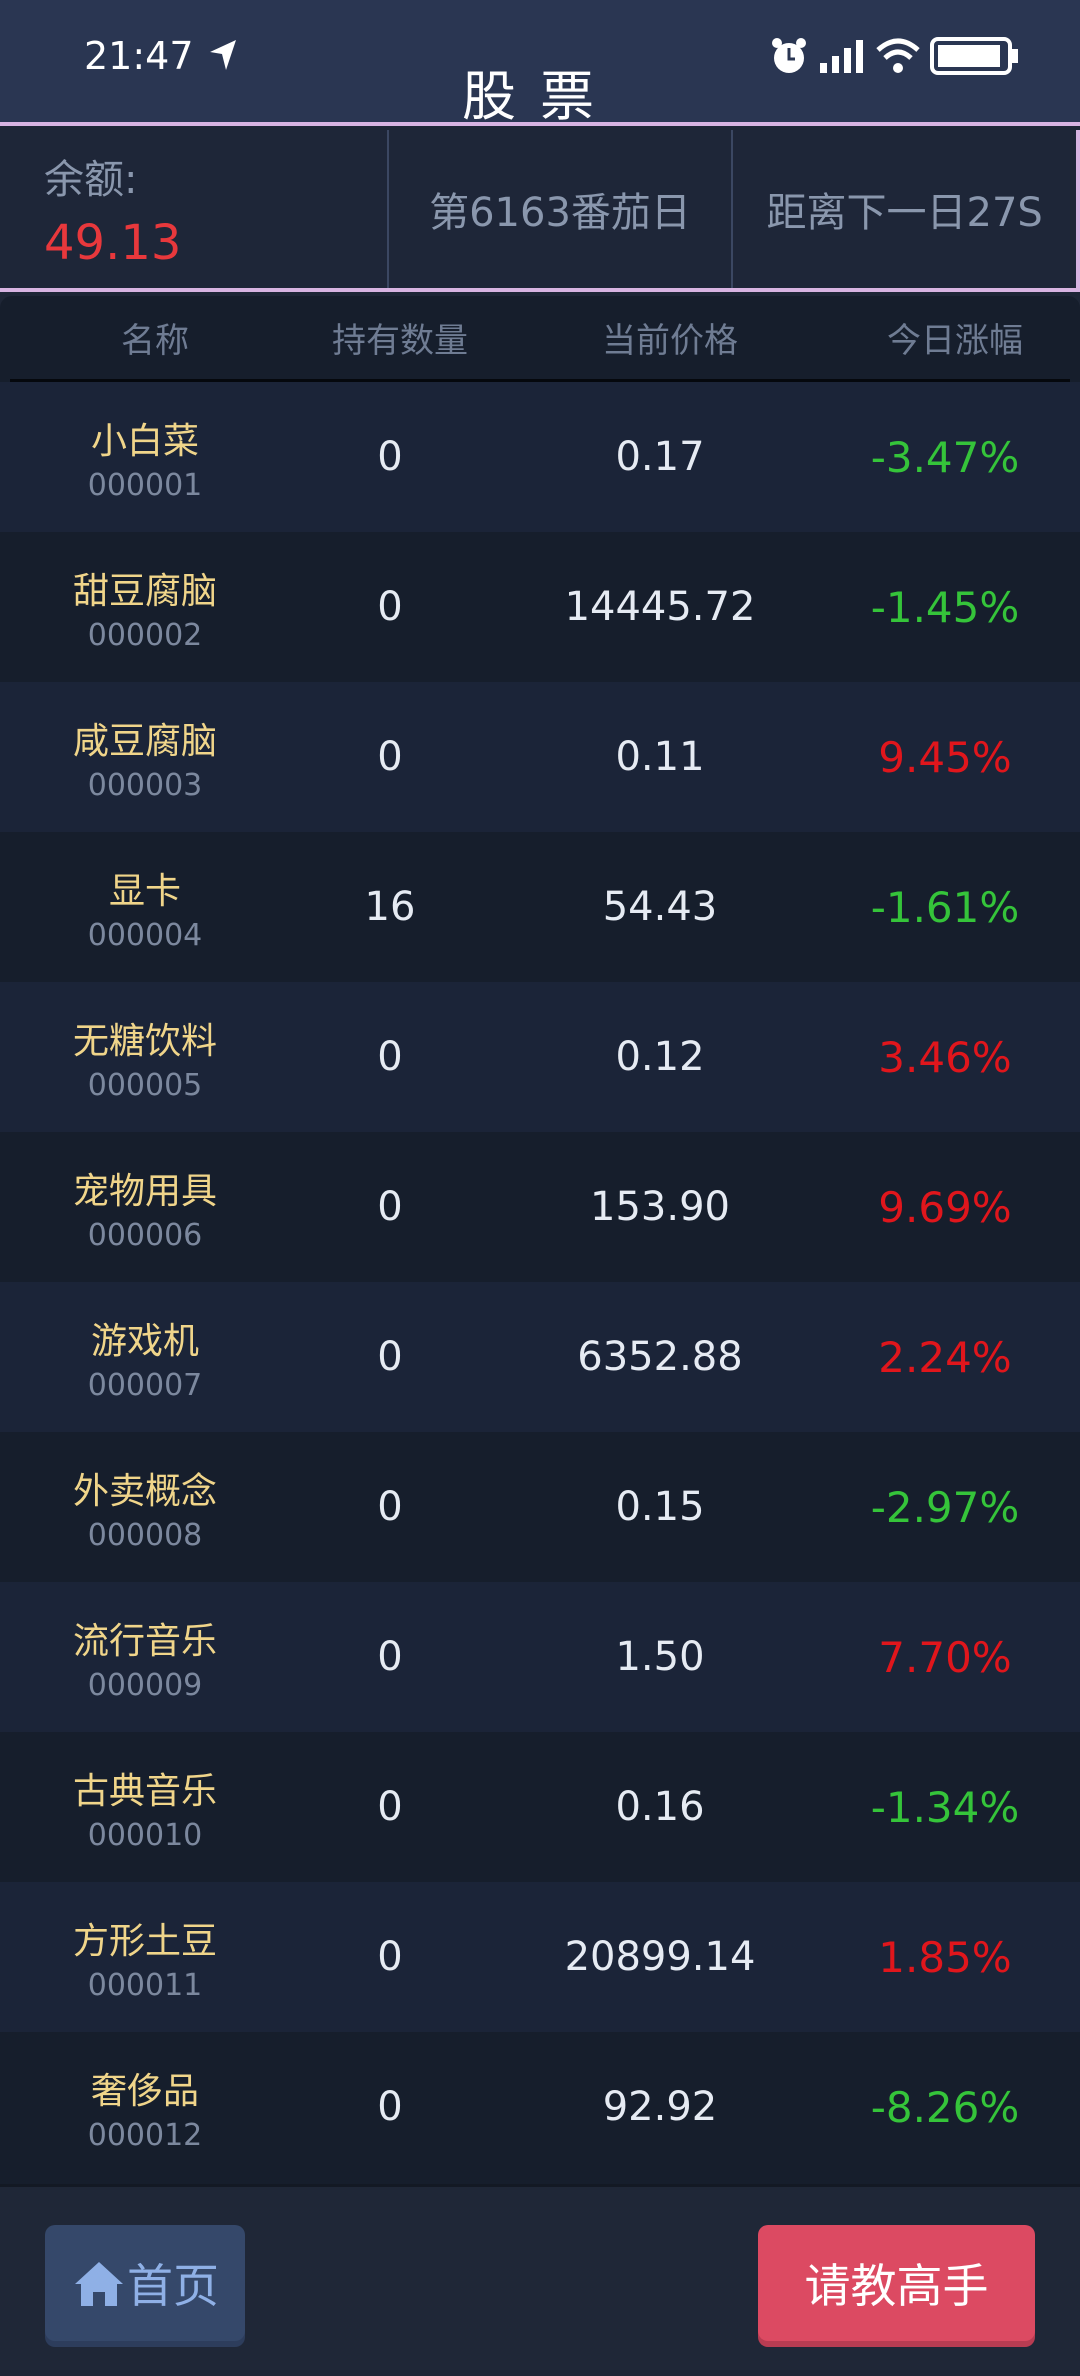 This screenshot has height=2376, width=1080. What do you see at coordinates (144, 891) in the screenshot?
I see `stock-name: 显卡` at bounding box center [144, 891].